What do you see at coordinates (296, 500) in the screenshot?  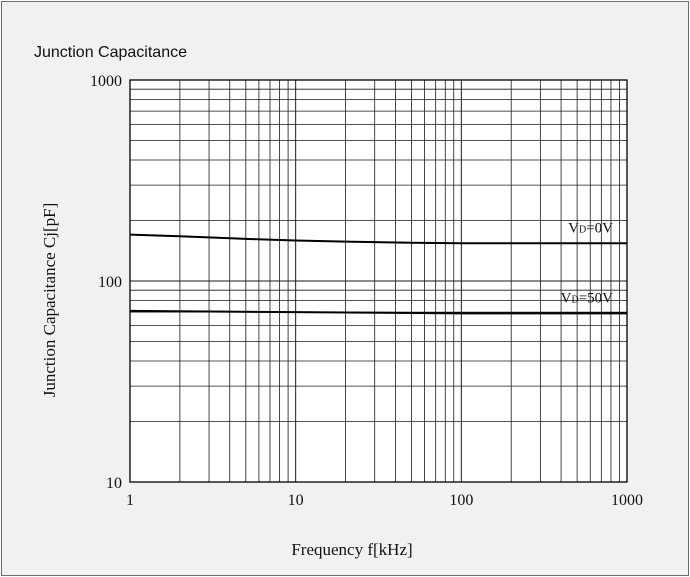 I see `x-tick-label: 10` at bounding box center [296, 500].